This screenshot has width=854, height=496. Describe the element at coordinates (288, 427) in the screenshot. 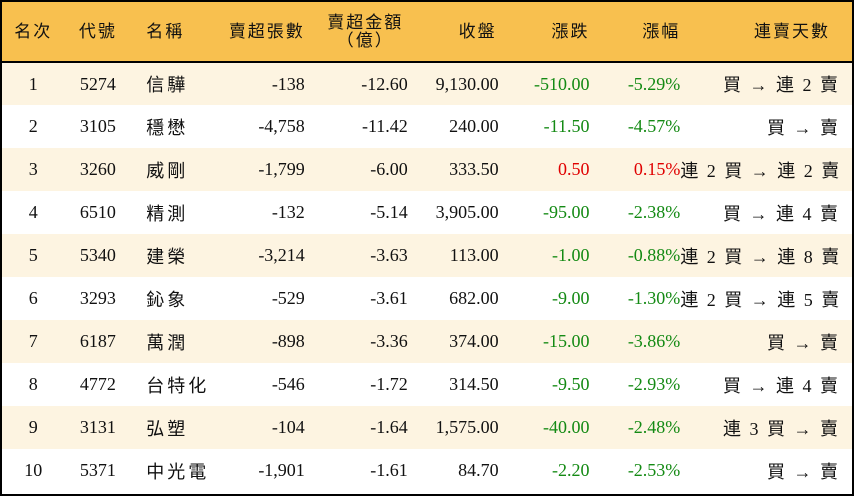

I see `sell-shares-cell: -104` at that location.